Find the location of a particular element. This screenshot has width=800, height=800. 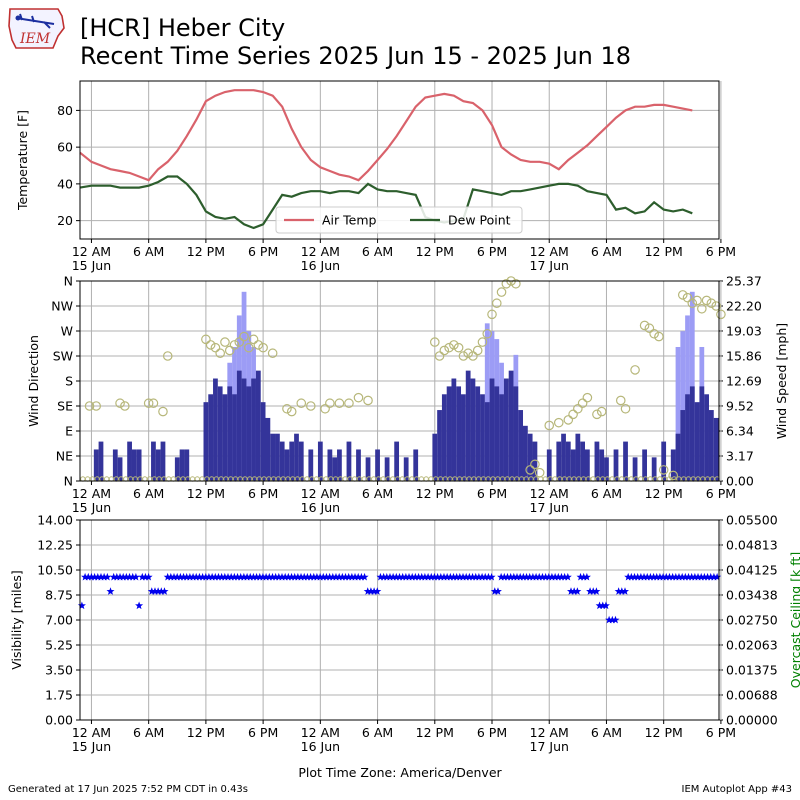

y-tick-label: SE is located at coordinates (65, 406).